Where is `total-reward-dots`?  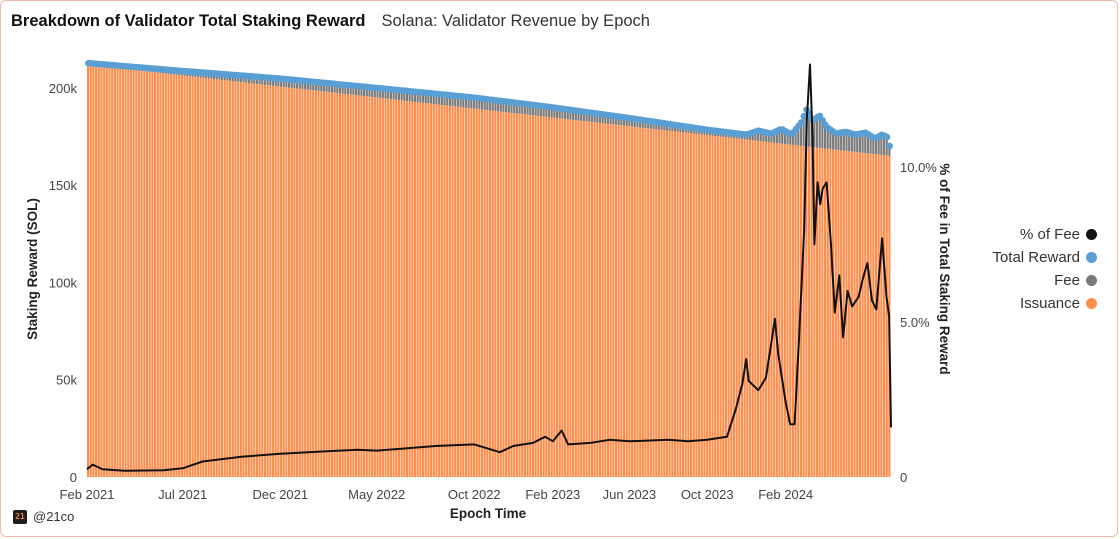
total-reward-dots is located at coordinates (489, 104).